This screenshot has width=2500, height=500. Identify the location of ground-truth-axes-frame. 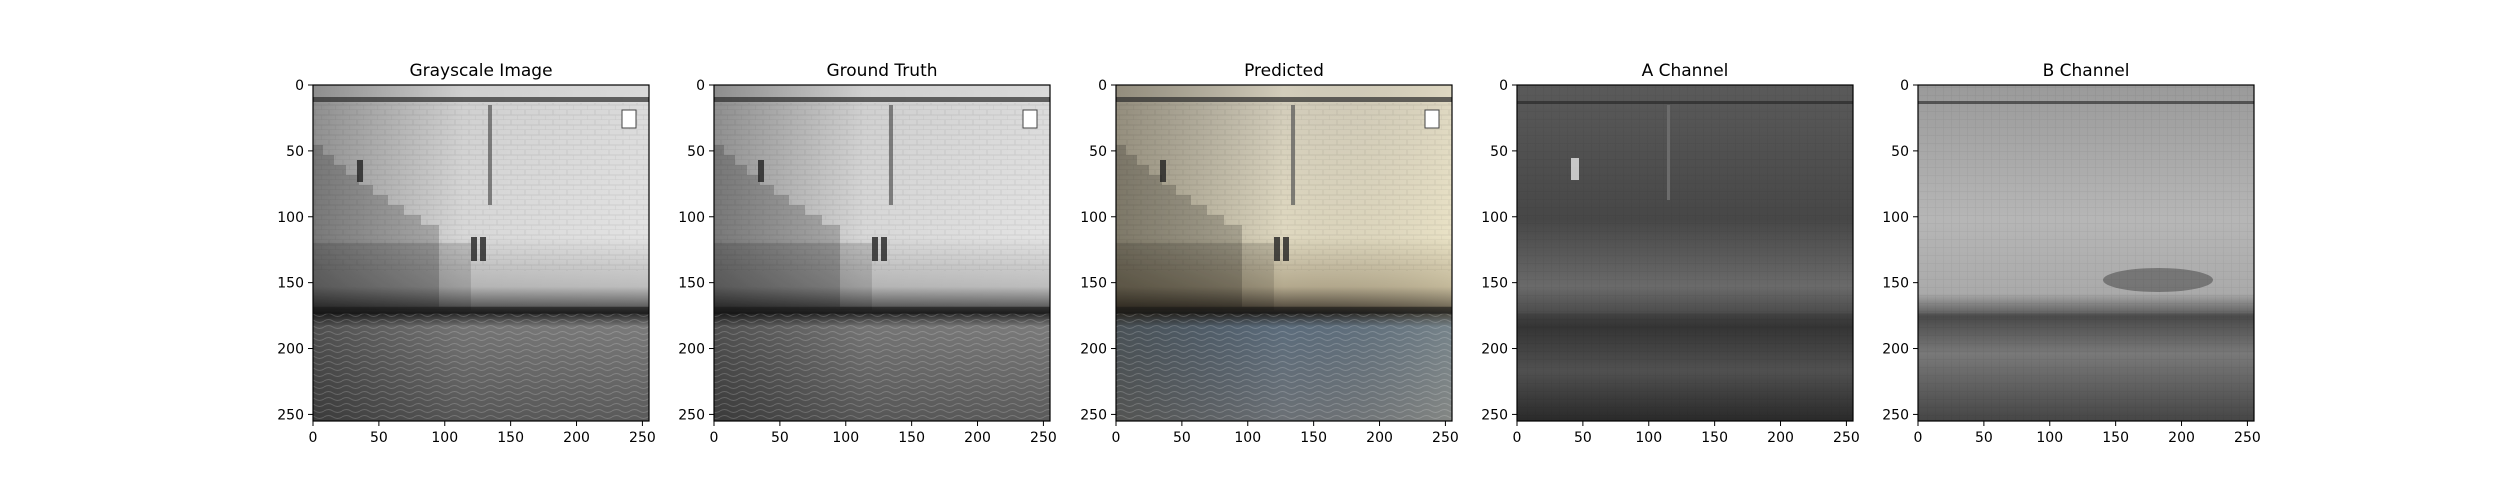
(882, 253).